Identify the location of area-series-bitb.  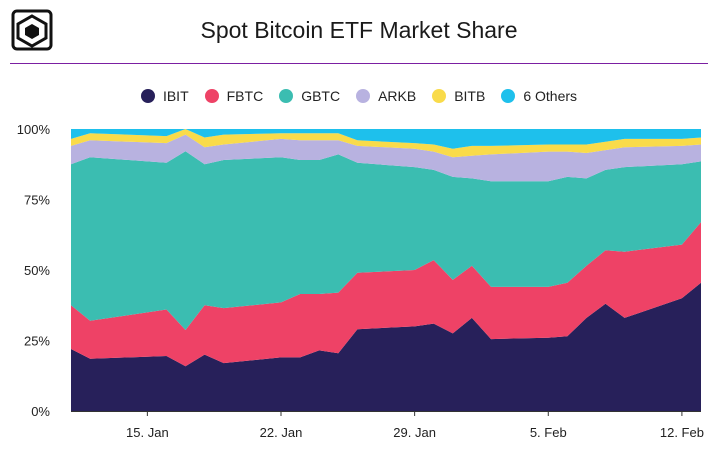
(386, 143).